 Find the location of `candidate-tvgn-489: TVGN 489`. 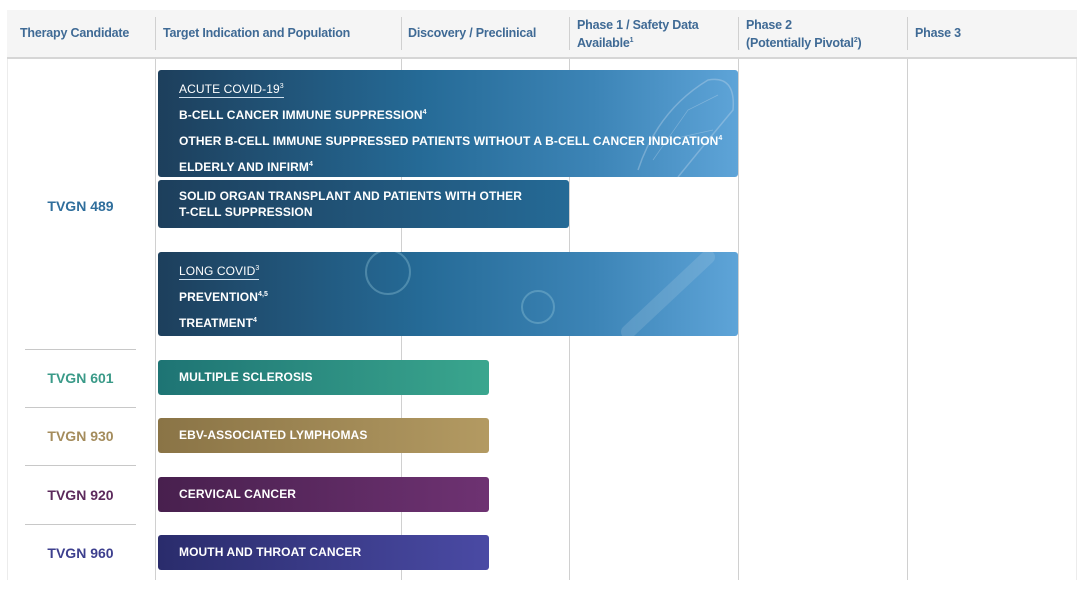

candidate-tvgn-489: TVGN 489 is located at coordinates (80, 206).